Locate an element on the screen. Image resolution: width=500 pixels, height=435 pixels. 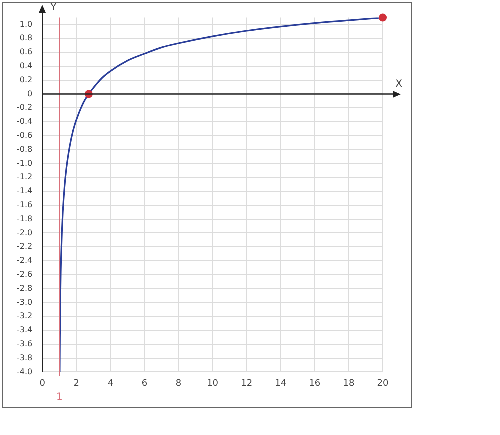
y-tick-label: -1.2 is located at coordinates (25, 177).